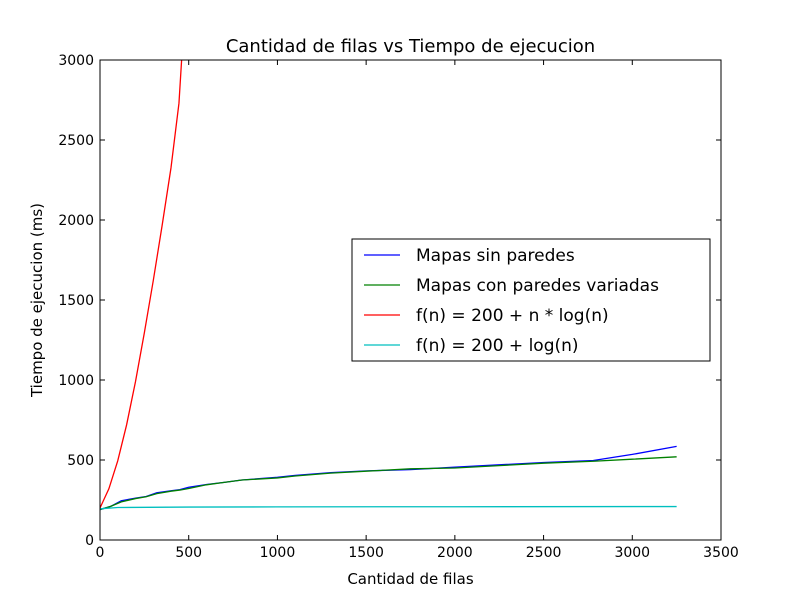 The width and height of the screenshot is (800, 604). Describe the element at coordinates (89, 541) in the screenshot. I see `y-tick-label: 0` at that location.